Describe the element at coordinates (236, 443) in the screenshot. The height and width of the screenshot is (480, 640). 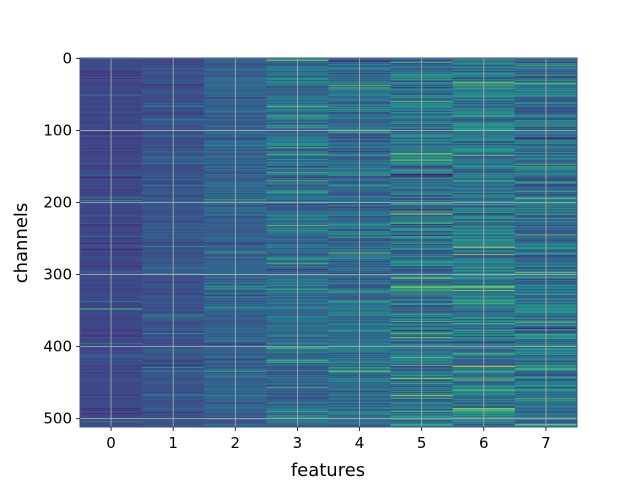
I see `x-tick-label: 2` at that location.